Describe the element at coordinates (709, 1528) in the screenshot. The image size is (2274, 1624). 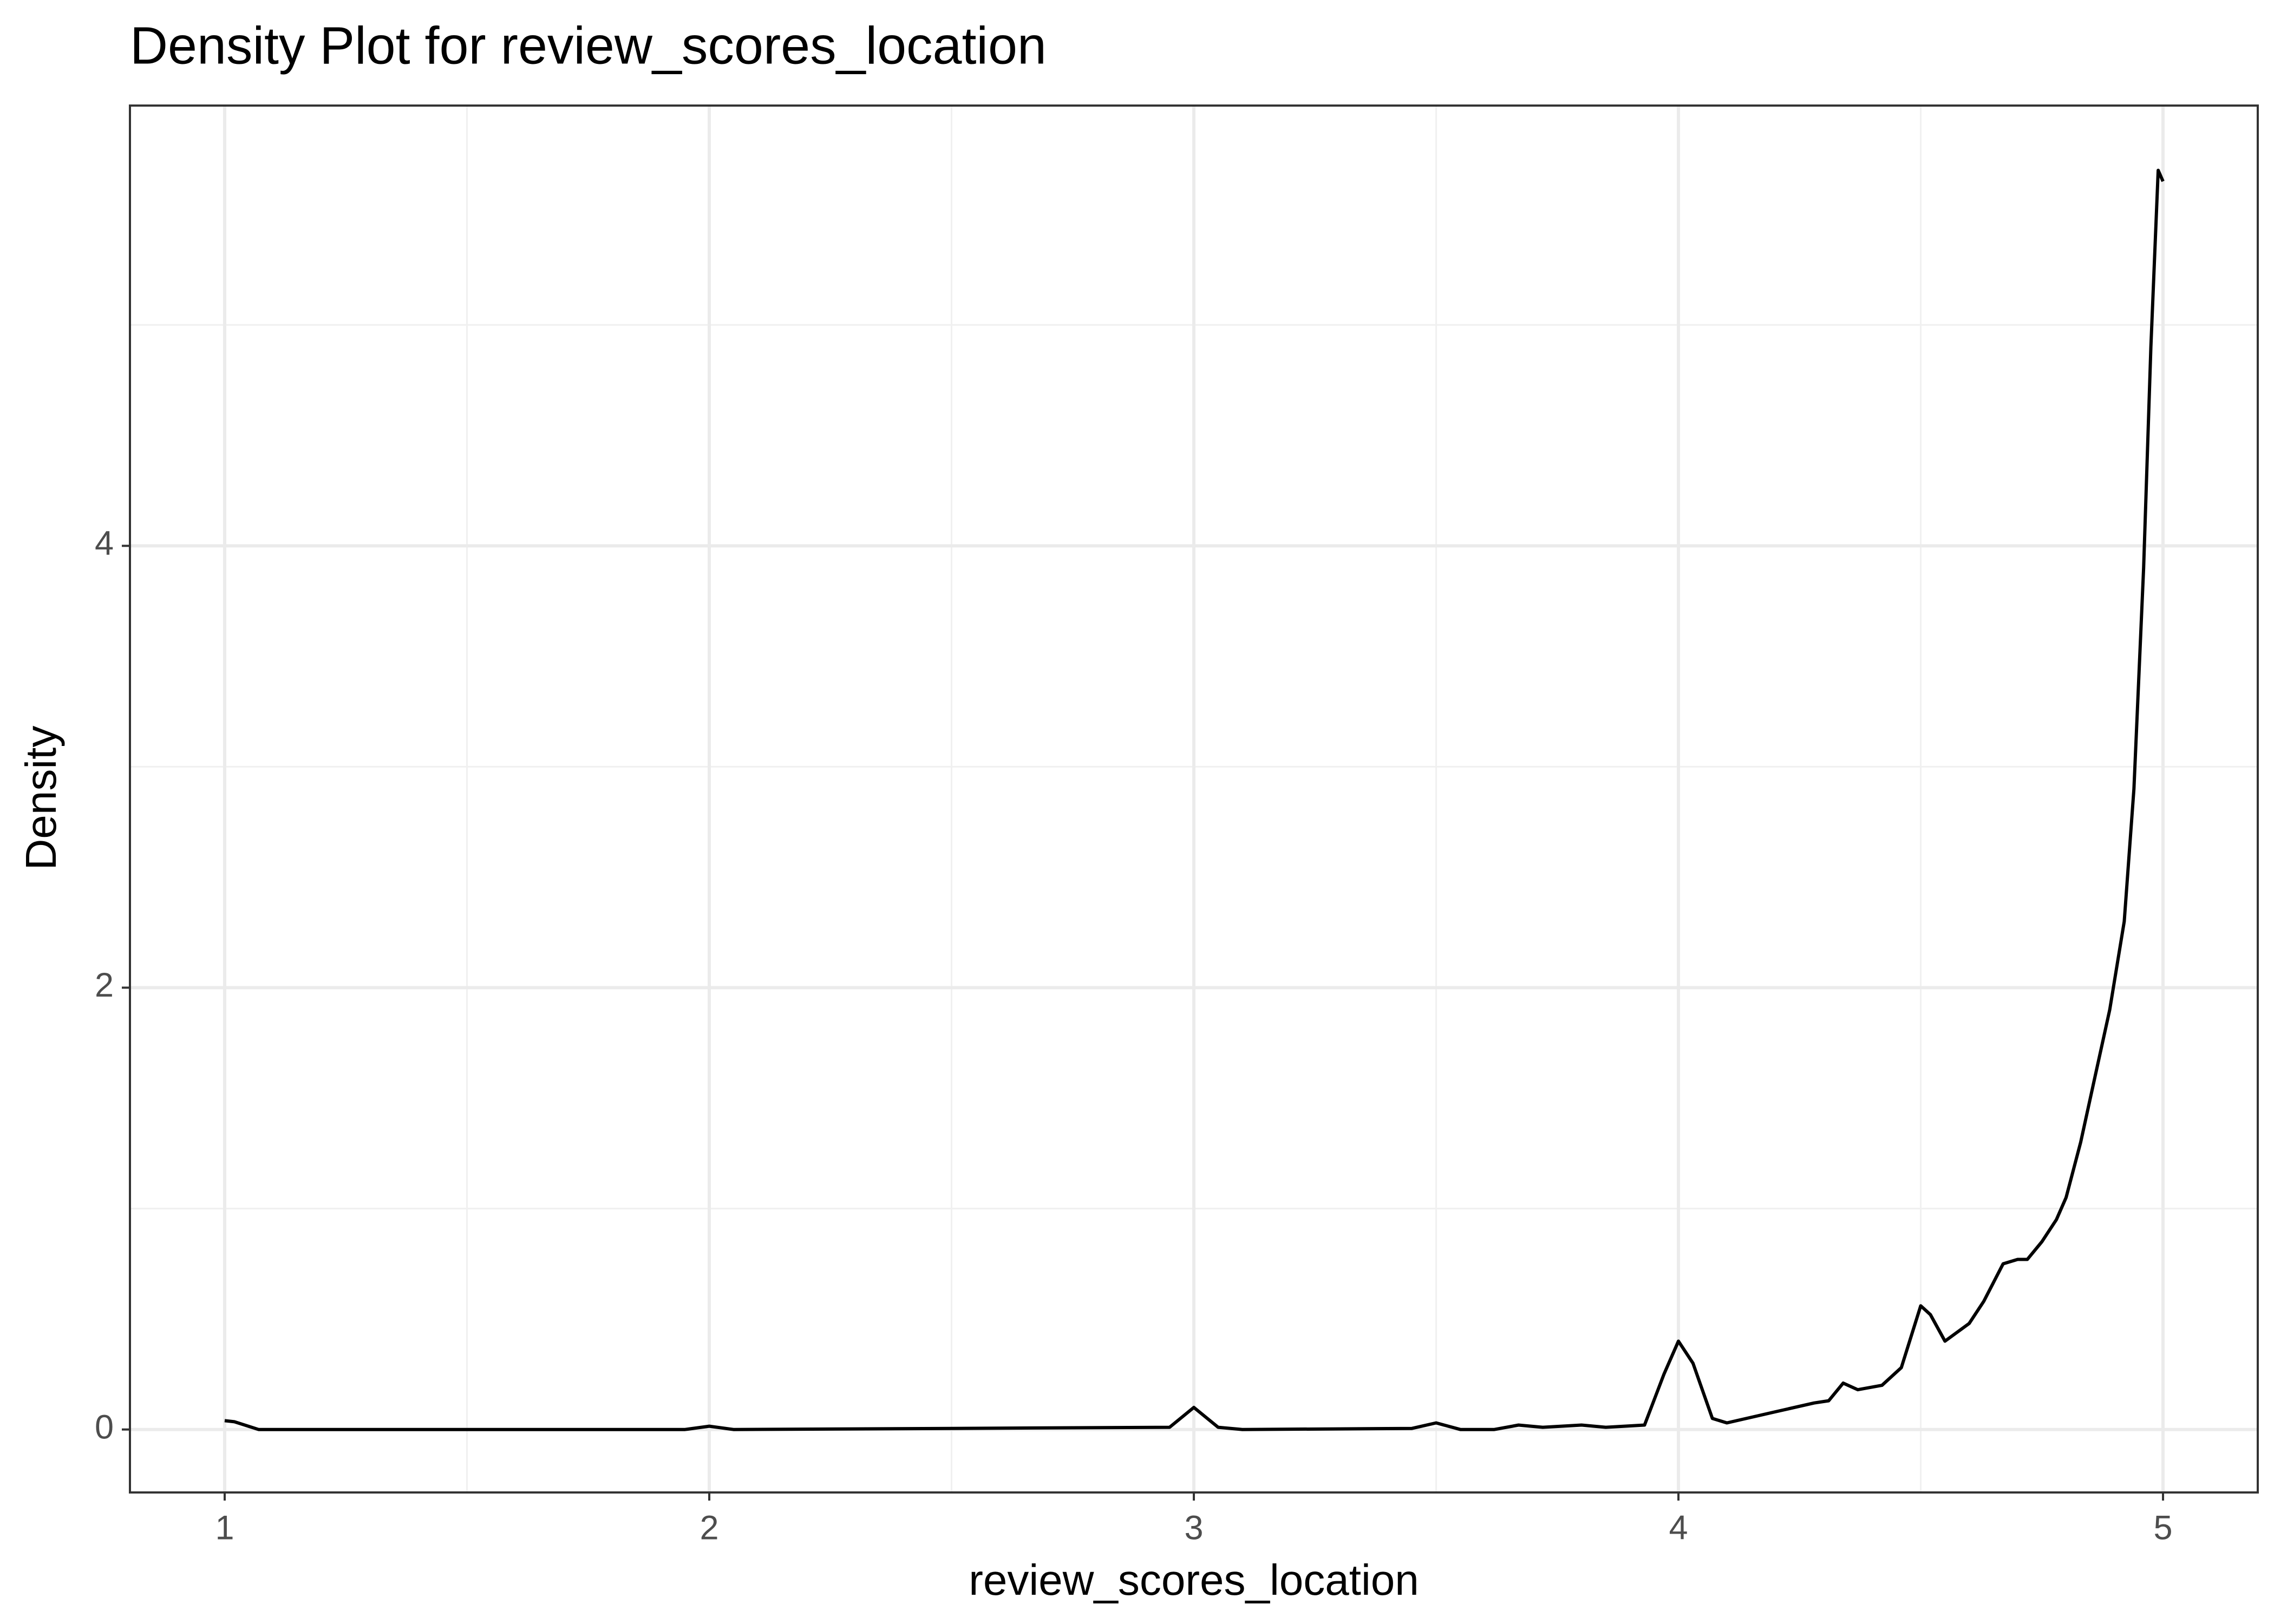
I see `x-tick-label: 2` at that location.